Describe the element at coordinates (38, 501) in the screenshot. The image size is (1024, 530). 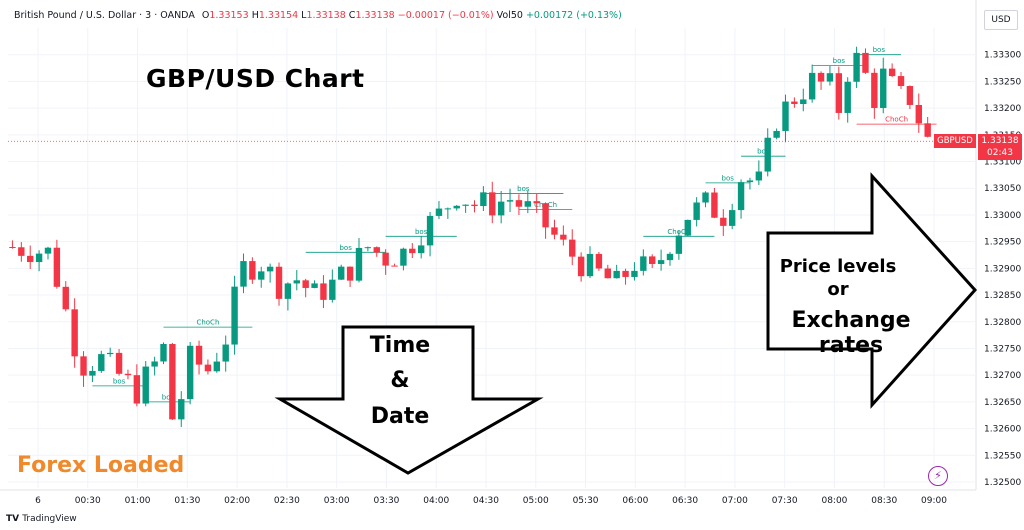
I see `time-tick-label: 6` at that location.